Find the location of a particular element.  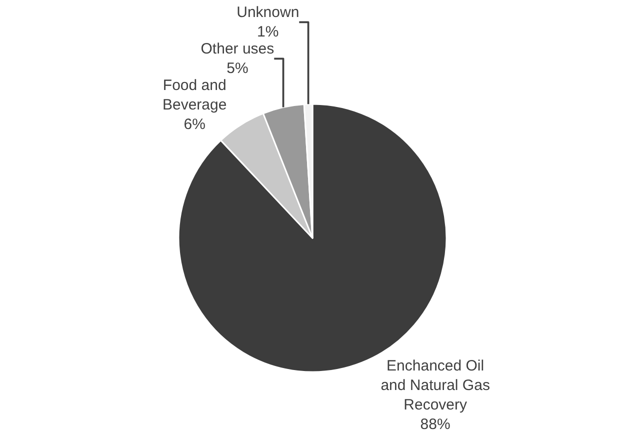

slice-label: Other uses is located at coordinates (237, 49).